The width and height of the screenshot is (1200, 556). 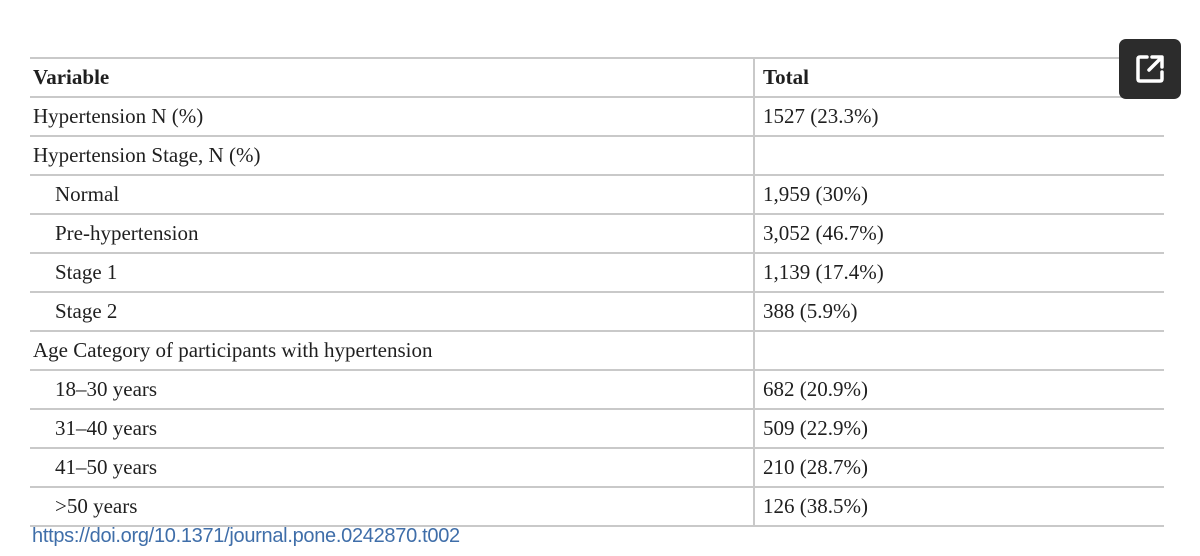 I want to click on total-cell: 1,139 (17.4%), so click(x=958, y=273).